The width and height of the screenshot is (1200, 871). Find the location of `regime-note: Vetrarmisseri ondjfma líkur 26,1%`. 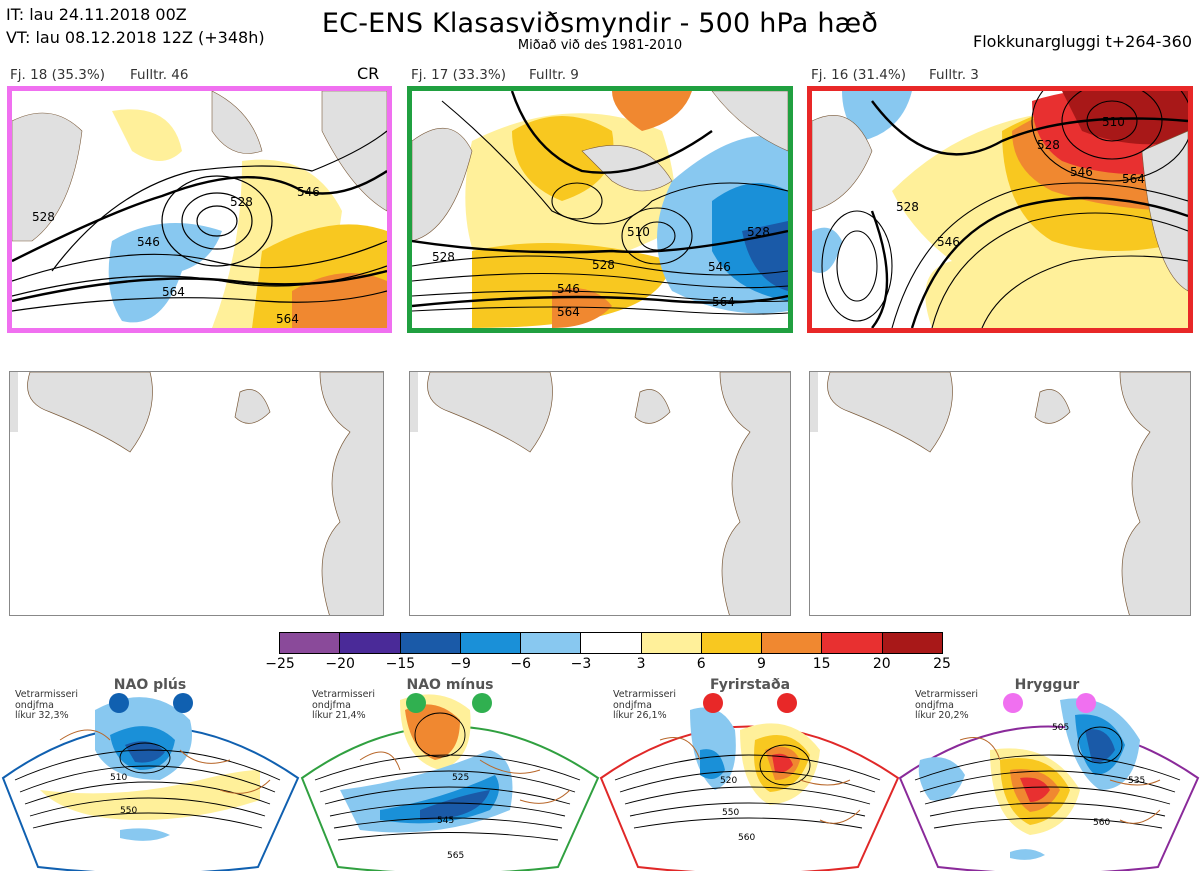

regime-note: Vetrarmisseri ondjfma líkur 26,1% is located at coordinates (644, 705).